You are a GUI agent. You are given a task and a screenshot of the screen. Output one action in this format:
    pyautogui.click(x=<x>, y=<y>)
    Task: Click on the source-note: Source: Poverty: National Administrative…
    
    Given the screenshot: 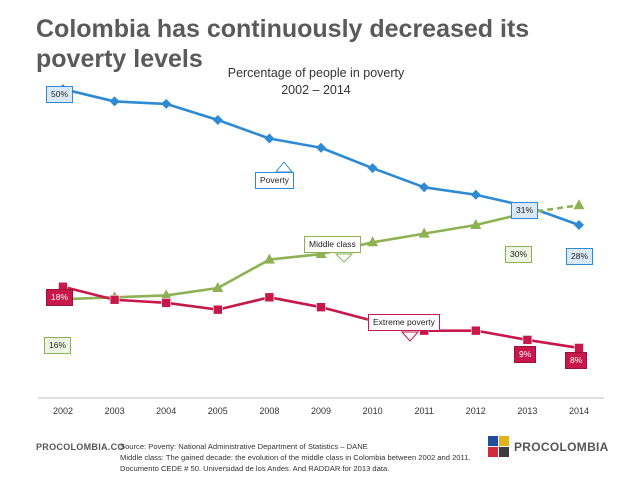 What is the action you would take?
    pyautogui.click(x=295, y=457)
    